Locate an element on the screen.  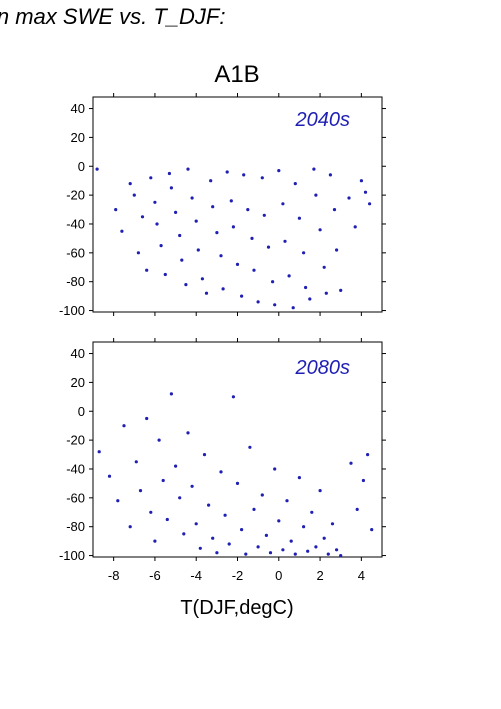
x-tick-label: -4 is located at coordinates (196, 575).